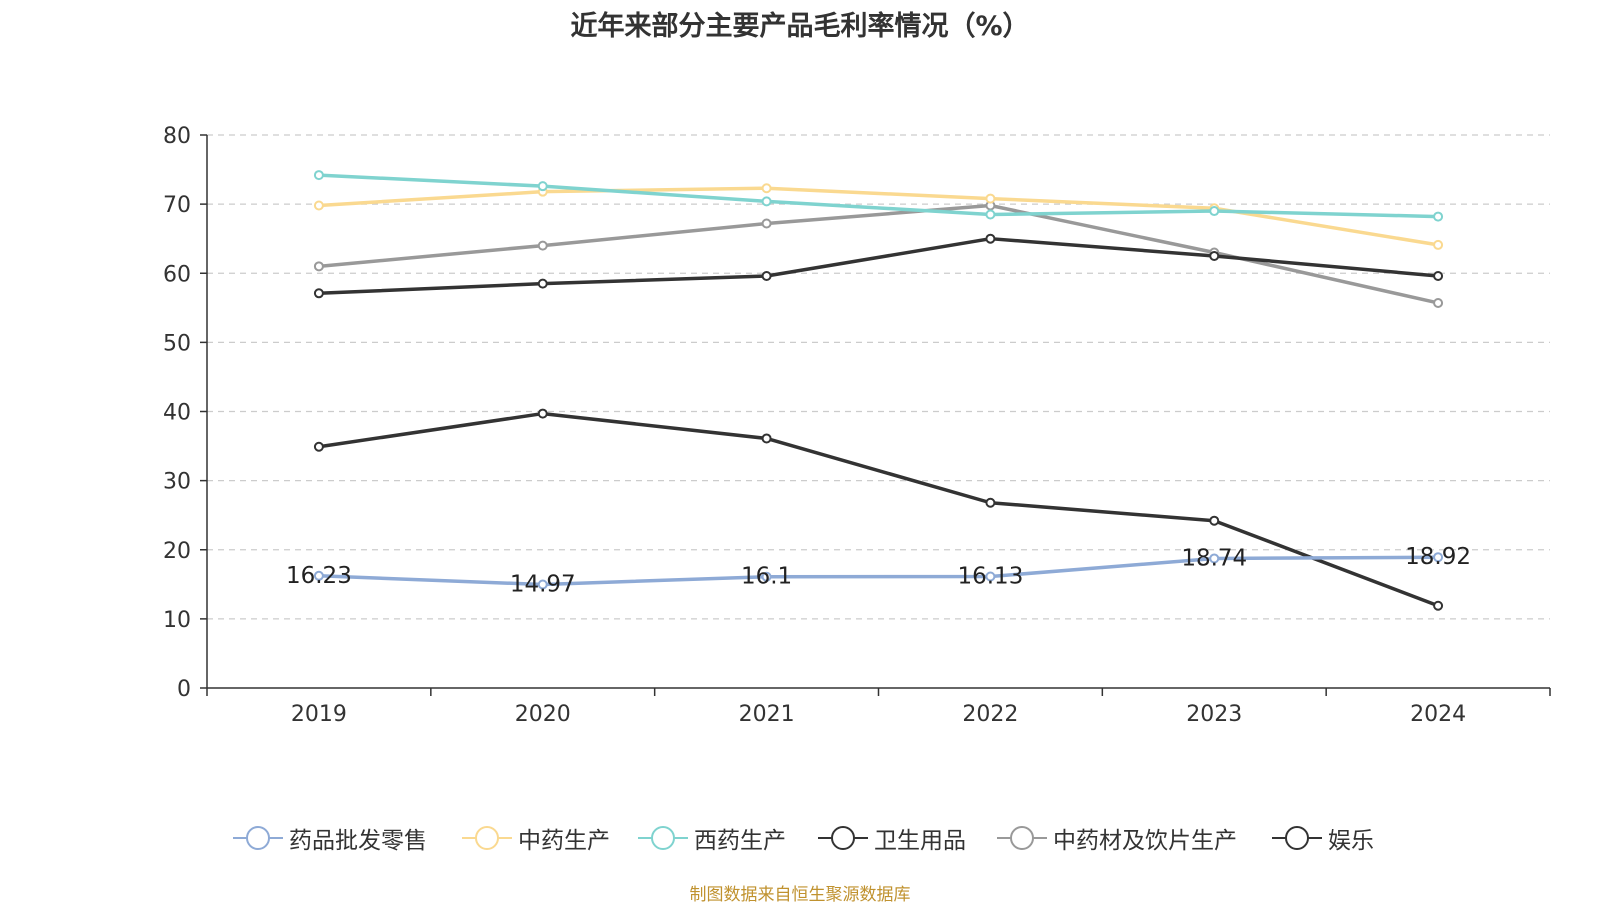 This screenshot has width=1600, height=905. I want to click on legend-item: 西药生产, so click(712, 838).